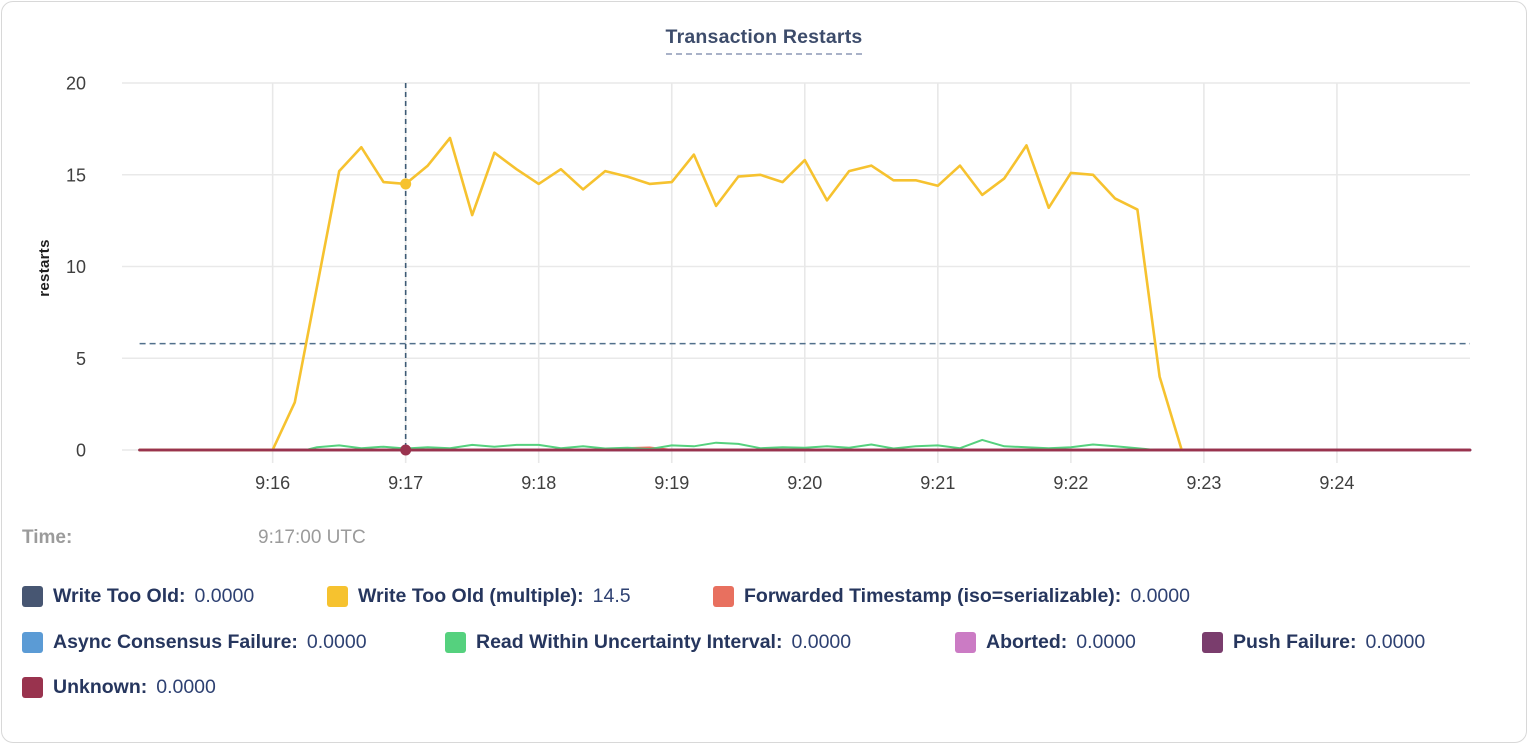 The height and width of the screenshot is (744, 1528). I want to click on chart-header: Transaction Restarts, so click(764, 40).